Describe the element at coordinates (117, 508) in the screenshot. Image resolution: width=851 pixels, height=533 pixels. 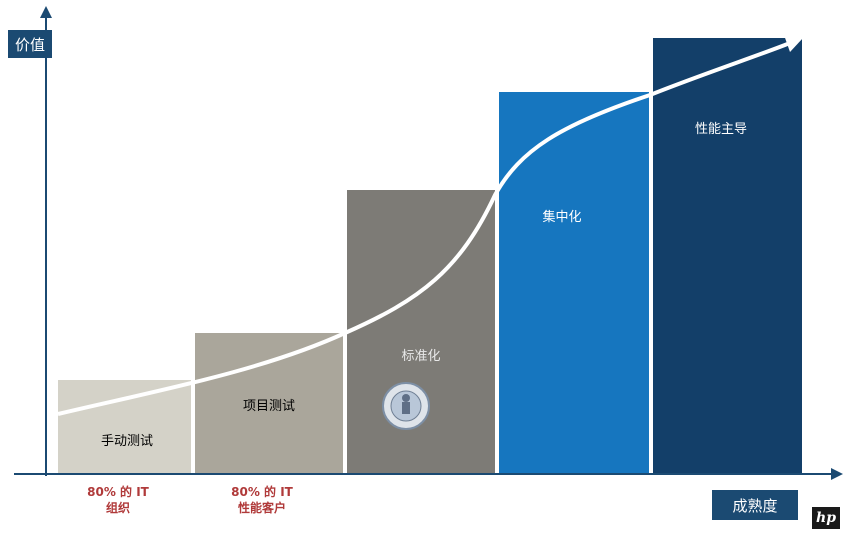
I see `note-it-org-line2: 组织` at that location.